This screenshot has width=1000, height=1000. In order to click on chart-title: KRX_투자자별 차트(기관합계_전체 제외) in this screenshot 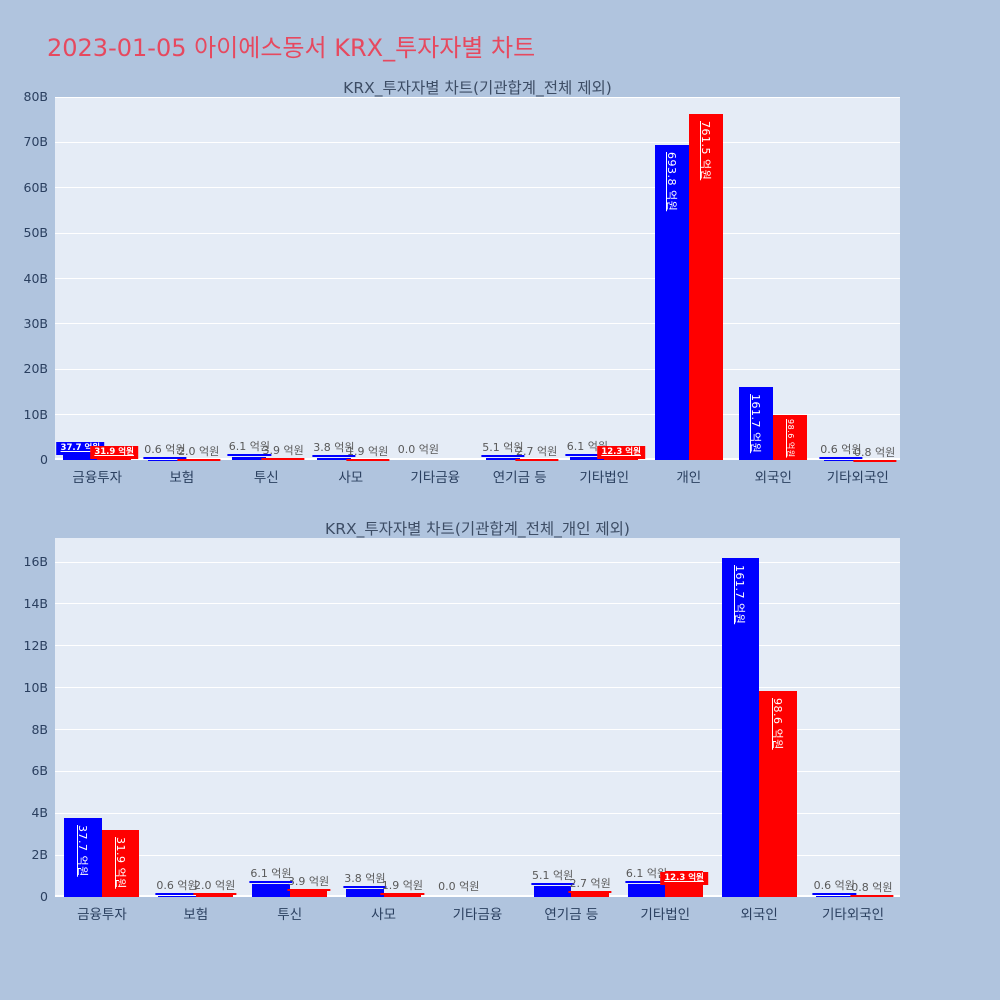, I will do `click(477, 88)`.